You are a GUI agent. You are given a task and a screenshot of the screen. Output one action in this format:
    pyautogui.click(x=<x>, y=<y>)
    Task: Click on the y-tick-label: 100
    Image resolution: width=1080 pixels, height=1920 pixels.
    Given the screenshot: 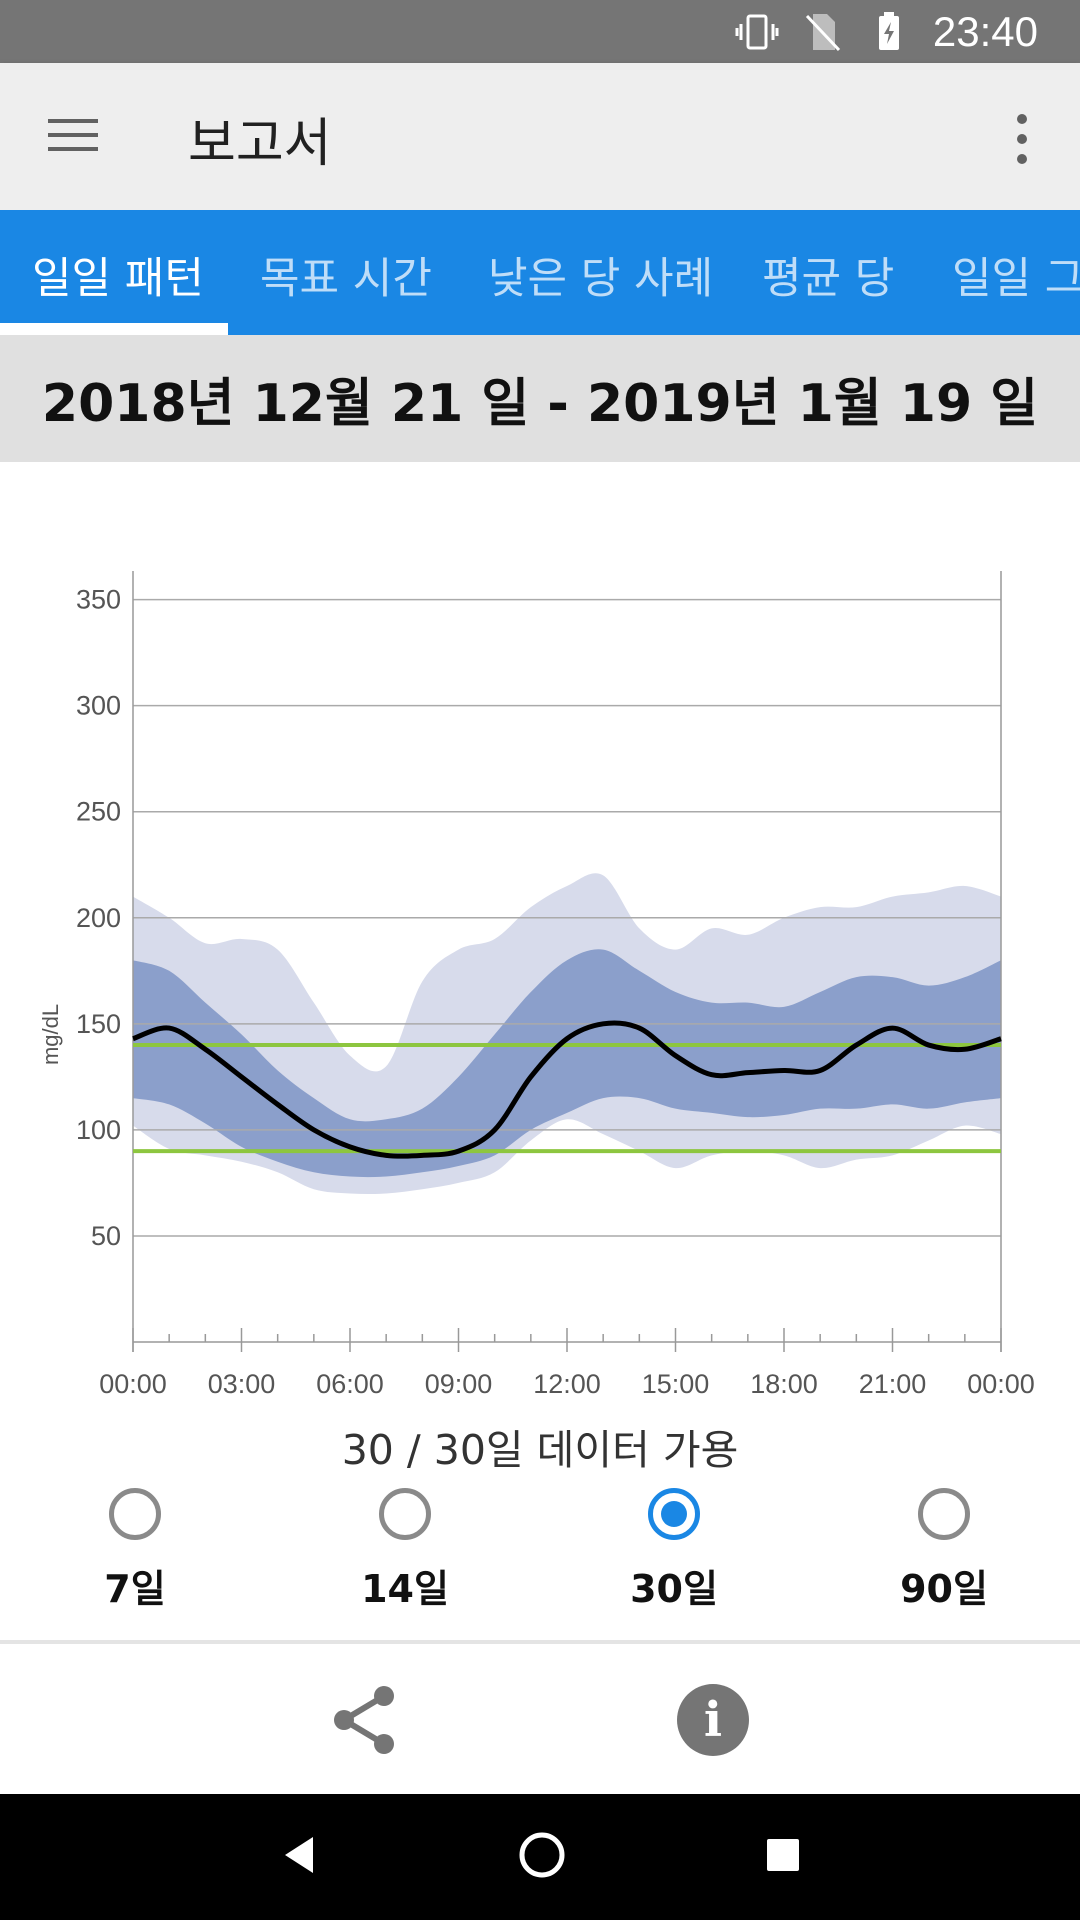 What is the action you would take?
    pyautogui.click(x=98, y=1130)
    